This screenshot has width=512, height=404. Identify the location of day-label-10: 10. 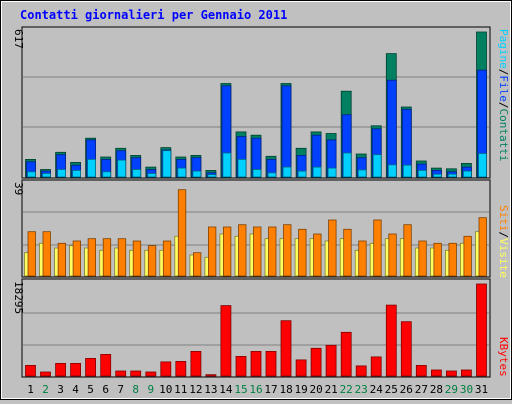
(165, 389).